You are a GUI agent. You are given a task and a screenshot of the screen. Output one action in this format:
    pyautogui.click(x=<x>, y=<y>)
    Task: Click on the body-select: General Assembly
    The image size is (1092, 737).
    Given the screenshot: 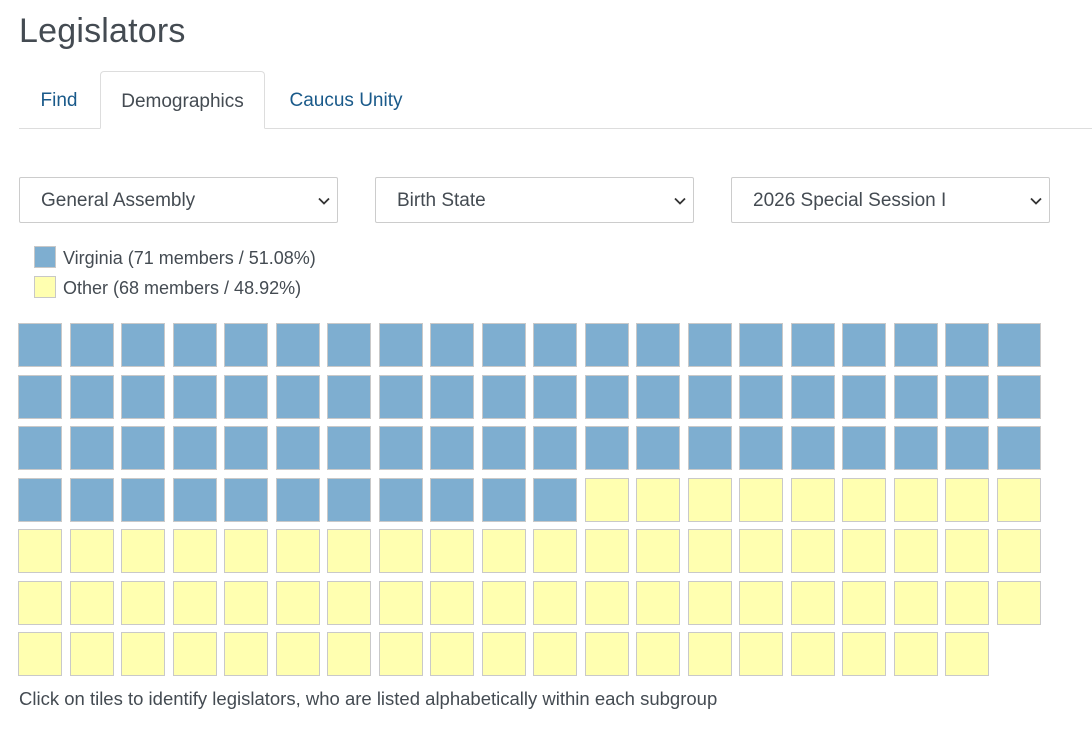 What is the action you would take?
    pyautogui.click(x=178, y=200)
    